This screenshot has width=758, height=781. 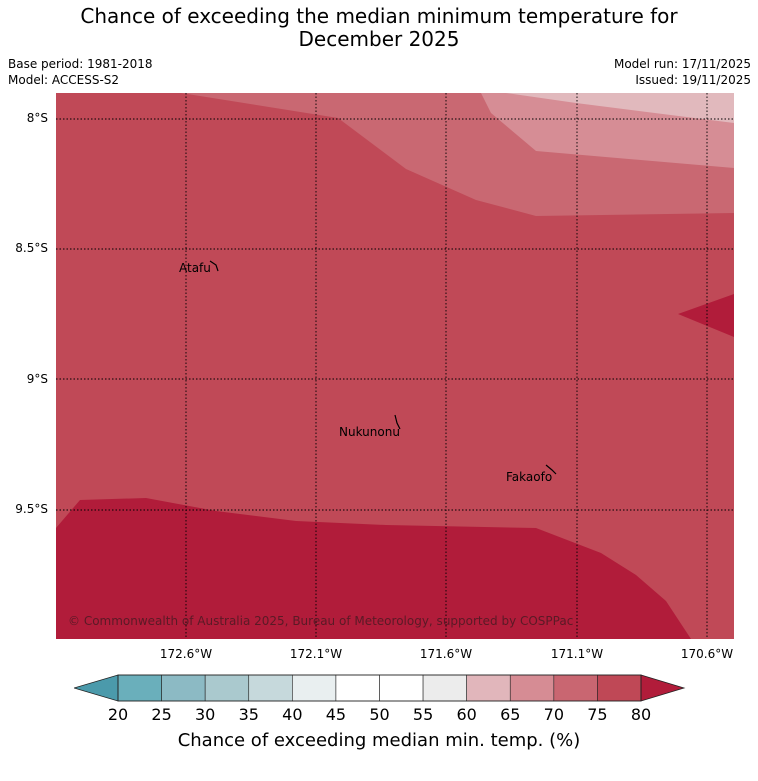 I want to click on colorbar-tick-label: 40, so click(x=292, y=714).